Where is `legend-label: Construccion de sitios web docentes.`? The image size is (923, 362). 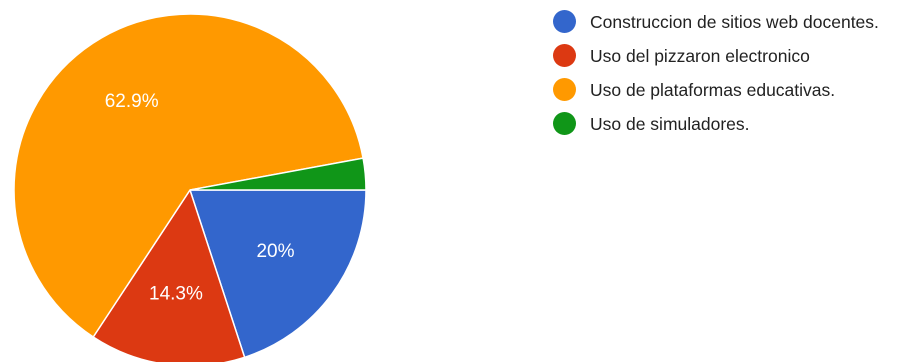 legend-label: Construccion de sitios web docentes. is located at coordinates (734, 22).